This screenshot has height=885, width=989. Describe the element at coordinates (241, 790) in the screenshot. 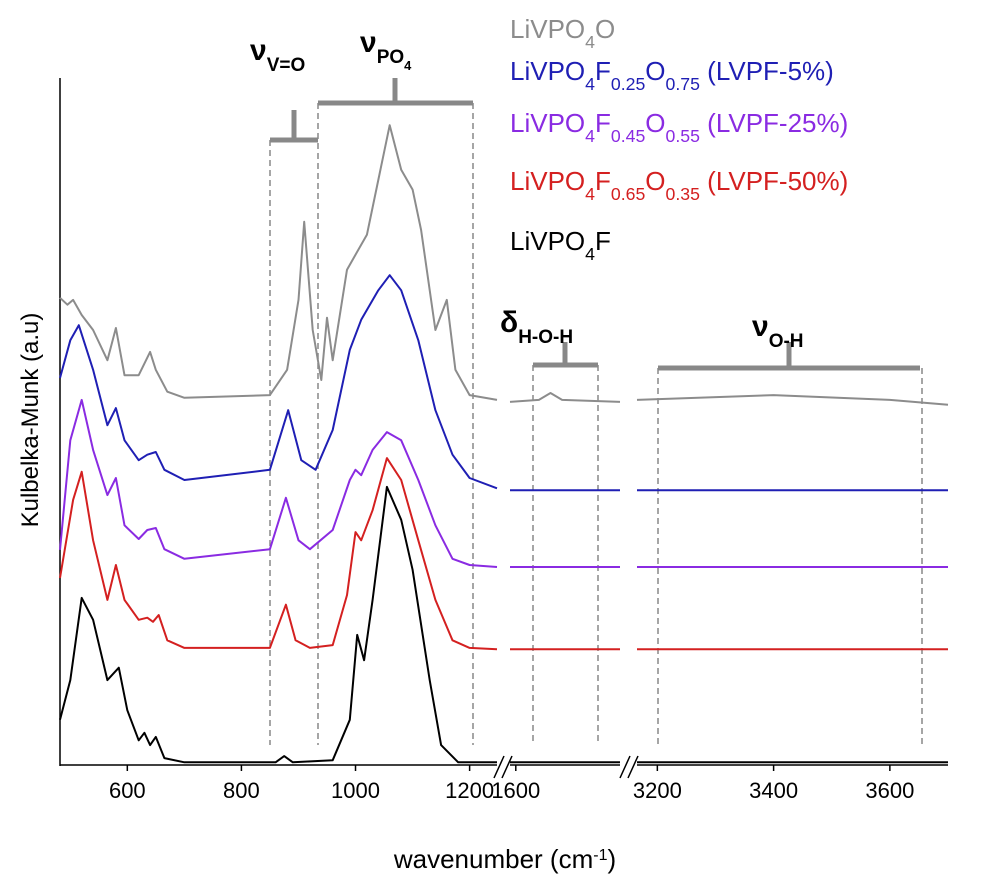

I see `x-tick-label: 800` at that location.